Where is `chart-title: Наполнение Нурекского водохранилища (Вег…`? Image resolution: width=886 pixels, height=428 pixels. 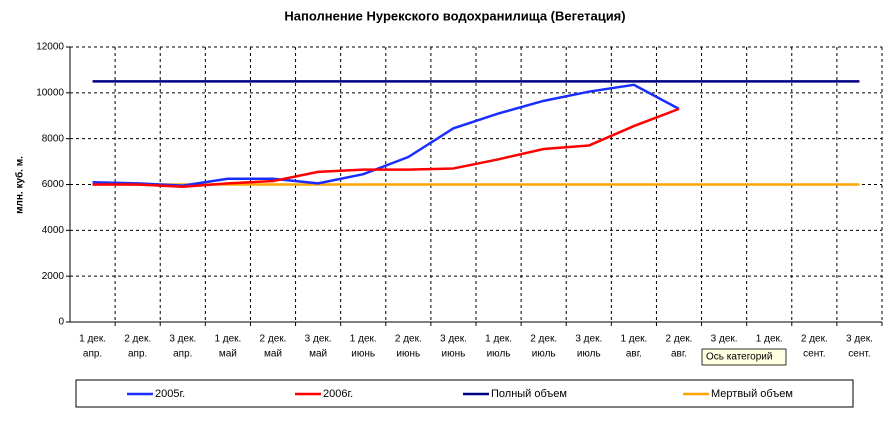 chart-title: Наполнение Нурекского водохранилища (Вег… is located at coordinates (454, 15).